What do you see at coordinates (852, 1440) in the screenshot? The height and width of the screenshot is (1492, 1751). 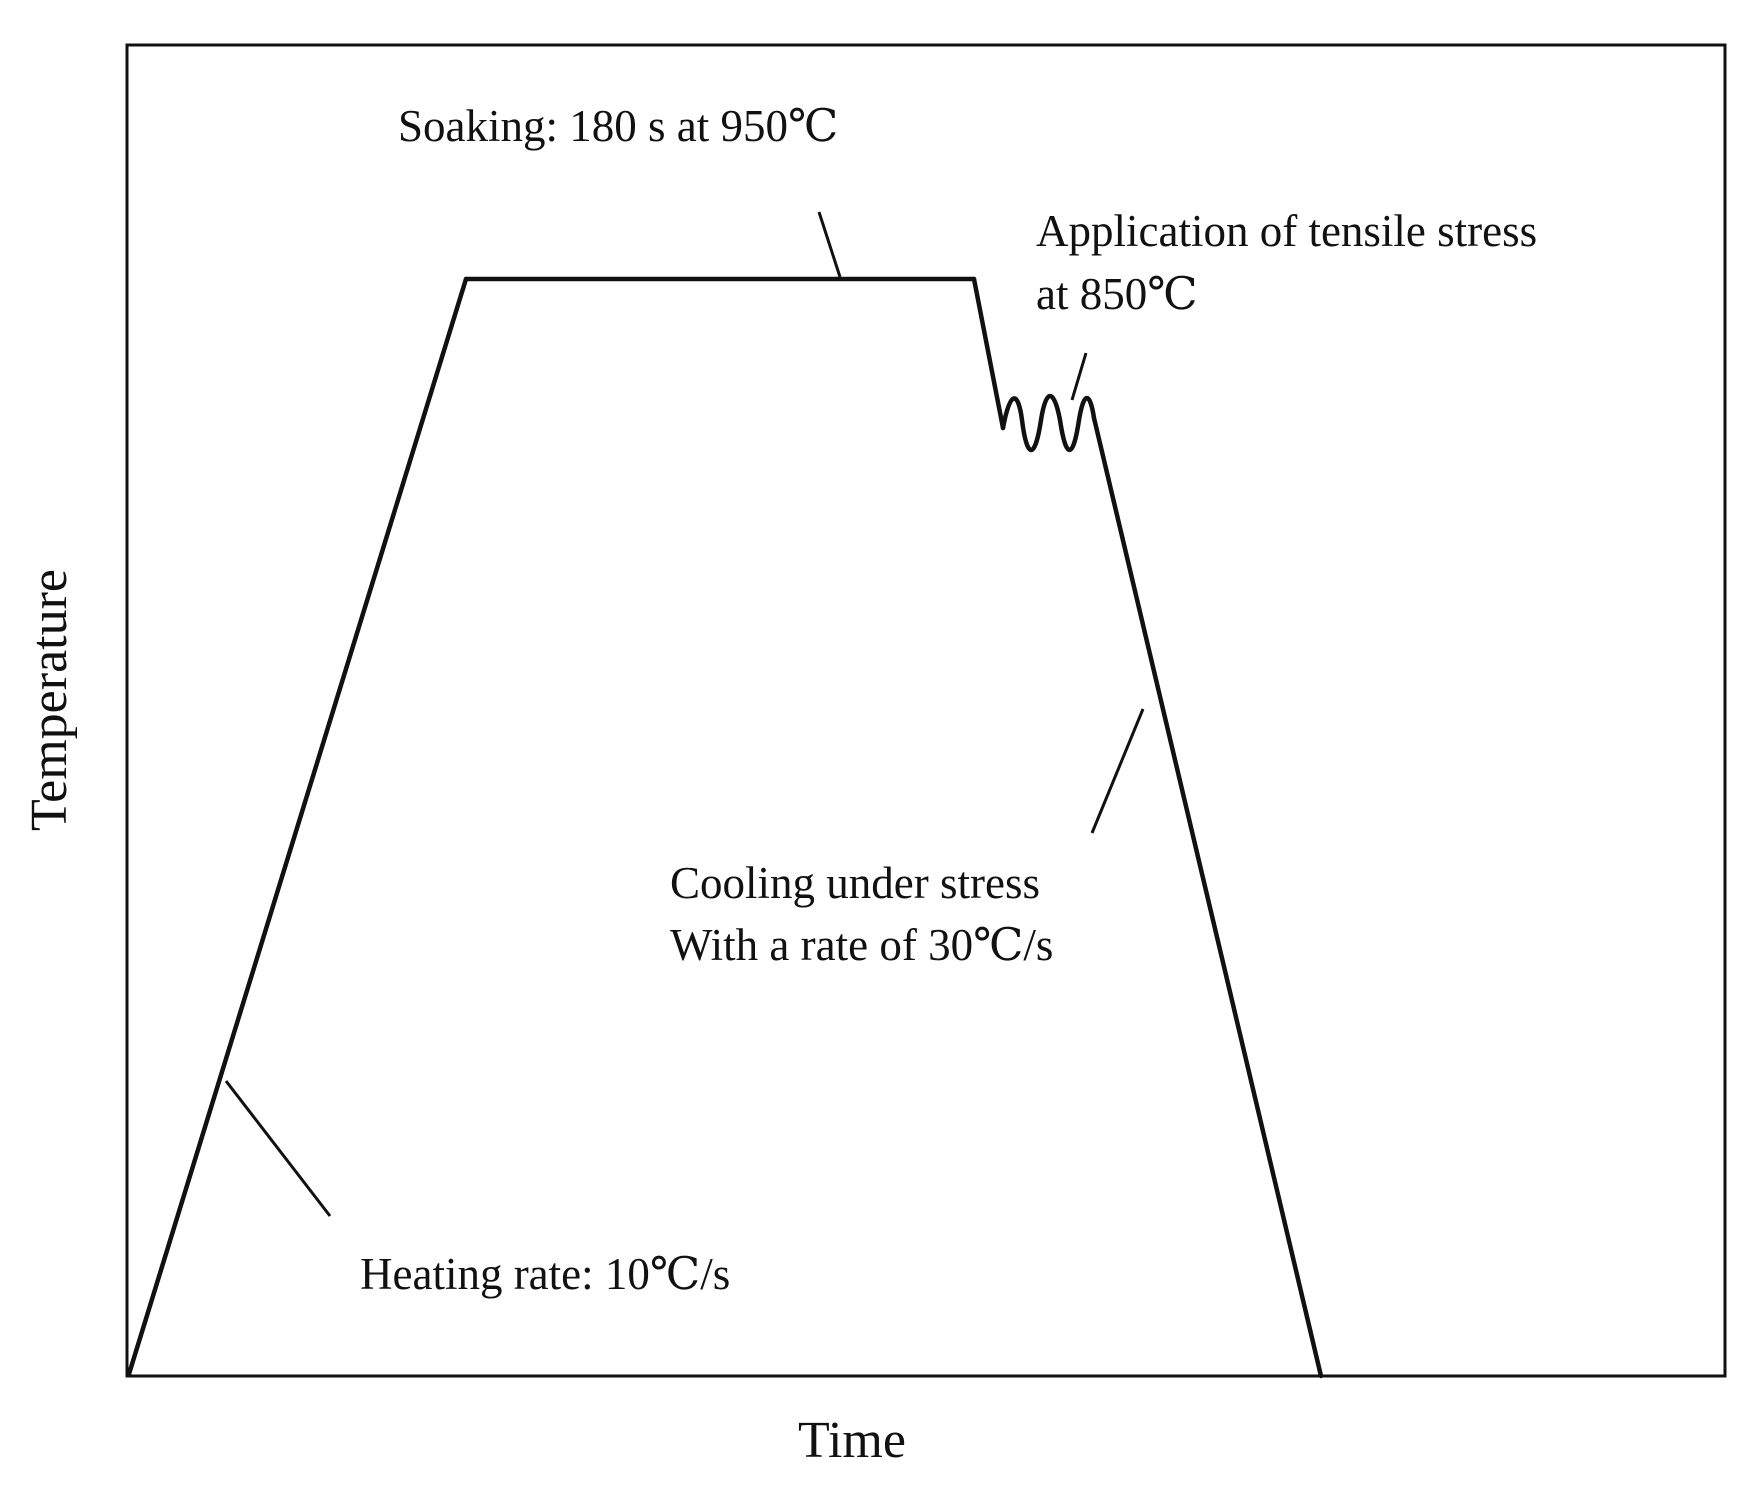 I see `x-axis-label: Time` at bounding box center [852, 1440].